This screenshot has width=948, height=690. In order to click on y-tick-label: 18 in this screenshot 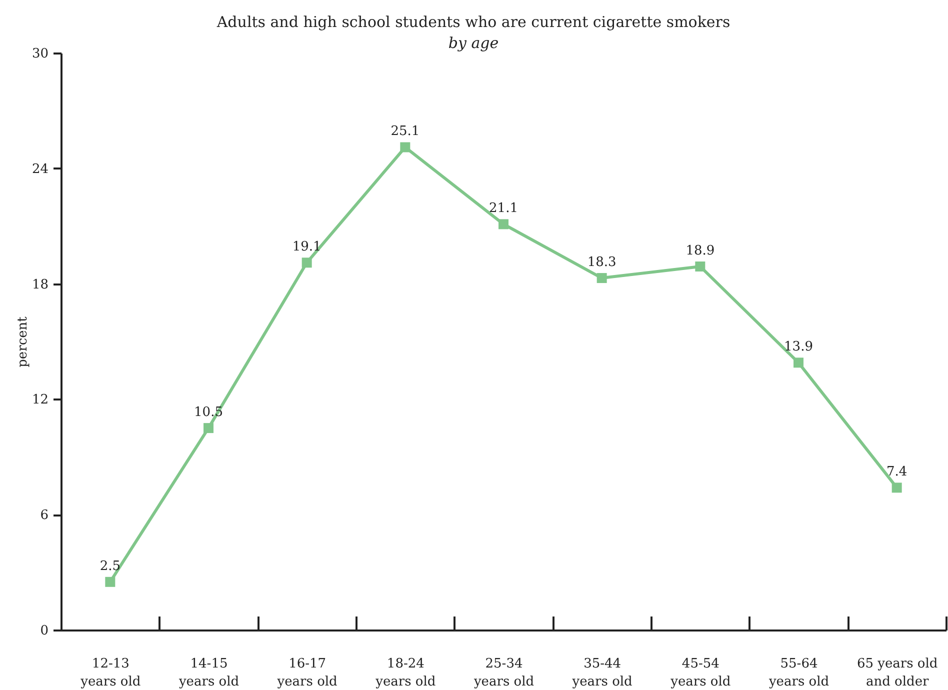, I will do `click(40, 284)`.